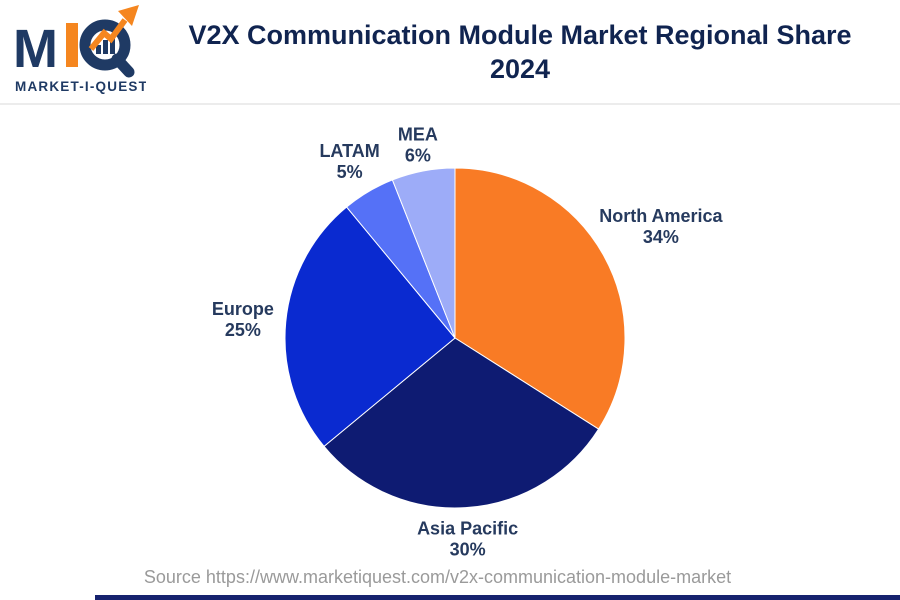 The width and height of the screenshot is (900, 600). I want to click on pie-slice-asia-pacific, so click(461, 423).